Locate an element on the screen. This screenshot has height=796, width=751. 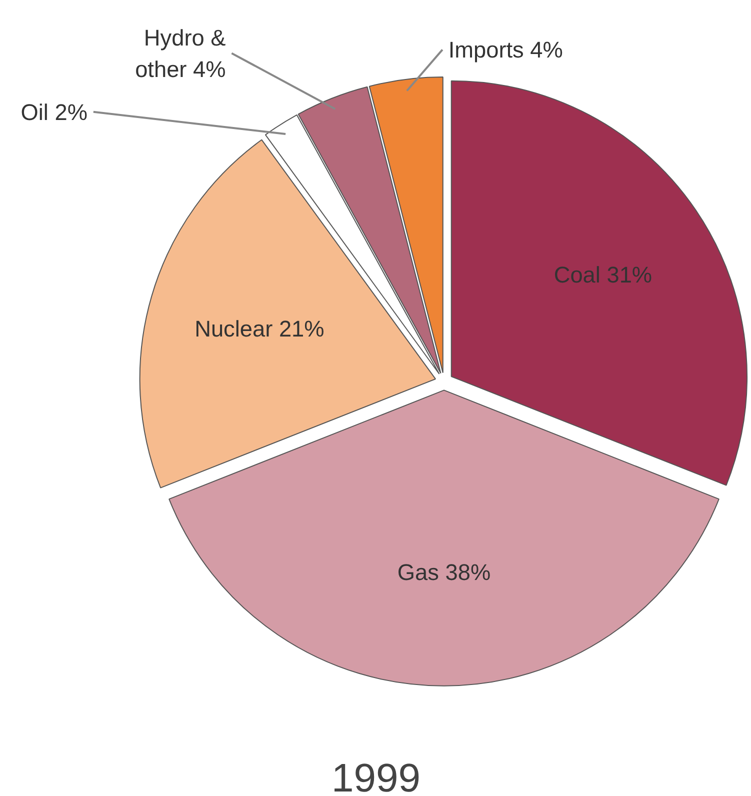
slice-label: Gas 38% is located at coordinates (444, 571).